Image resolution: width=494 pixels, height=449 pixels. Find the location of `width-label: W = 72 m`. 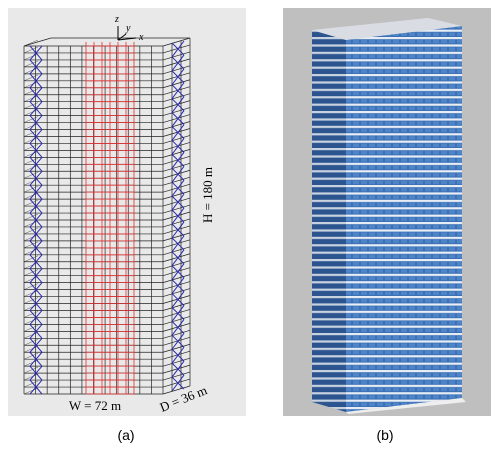

width-label: W = 72 m is located at coordinates (95, 405).